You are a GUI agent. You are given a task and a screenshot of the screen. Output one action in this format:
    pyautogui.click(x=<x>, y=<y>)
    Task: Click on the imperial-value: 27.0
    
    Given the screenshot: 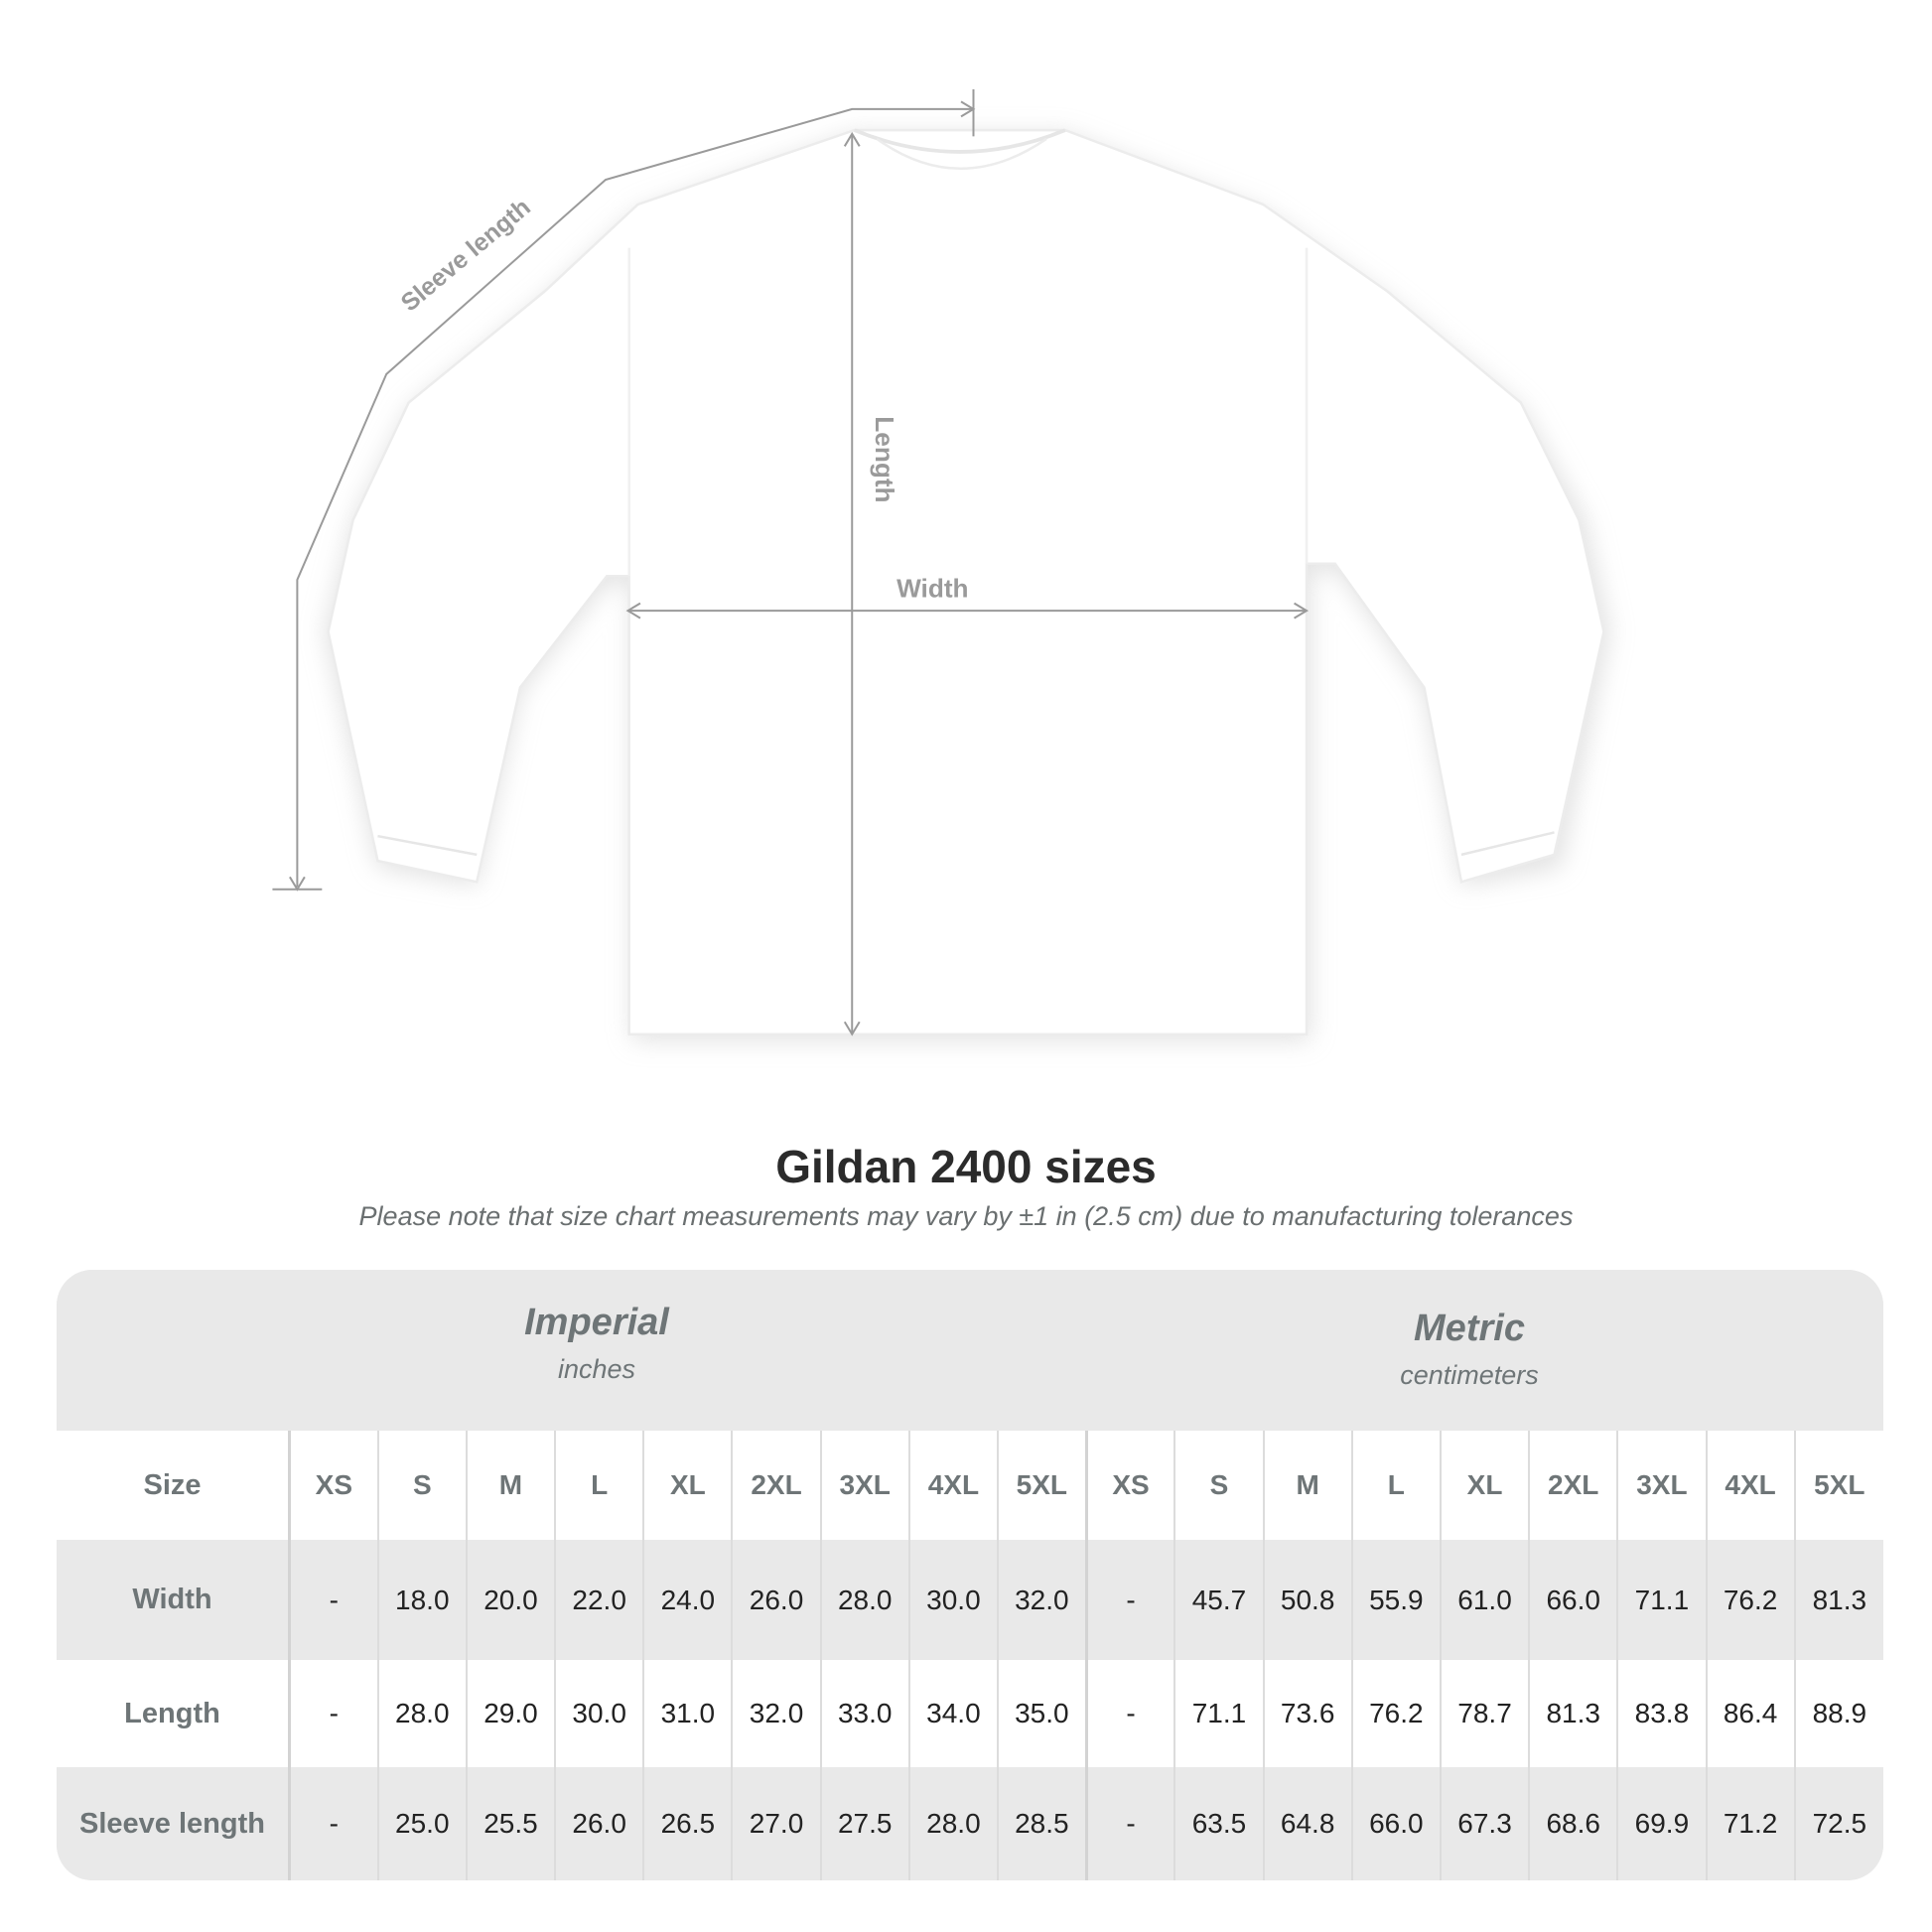 What is the action you would take?
    pyautogui.click(x=776, y=1823)
    